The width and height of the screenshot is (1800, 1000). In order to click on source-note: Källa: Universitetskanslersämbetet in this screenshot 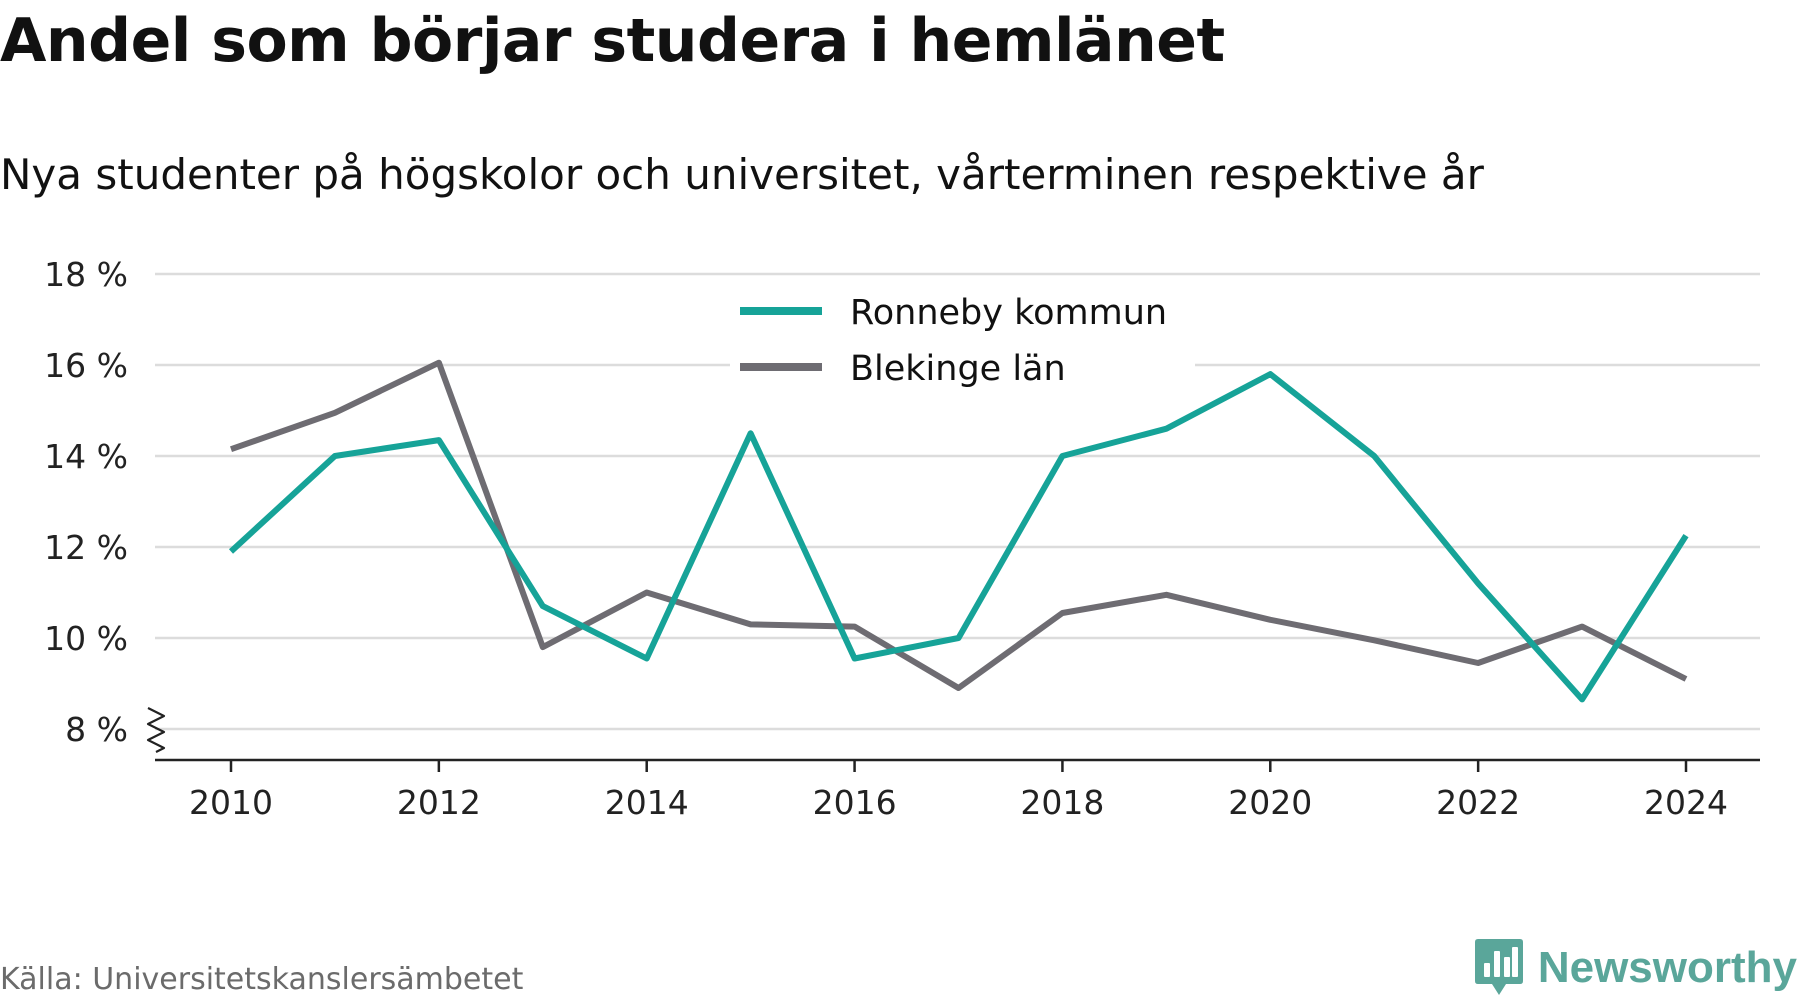, I will do `click(262, 979)`.